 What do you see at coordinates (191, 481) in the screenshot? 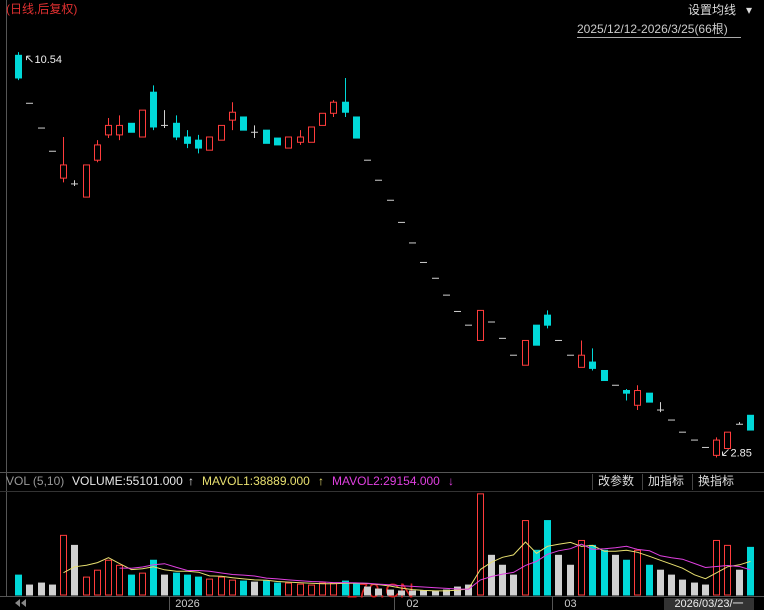
I see `volume-trend: ↑` at bounding box center [191, 481].